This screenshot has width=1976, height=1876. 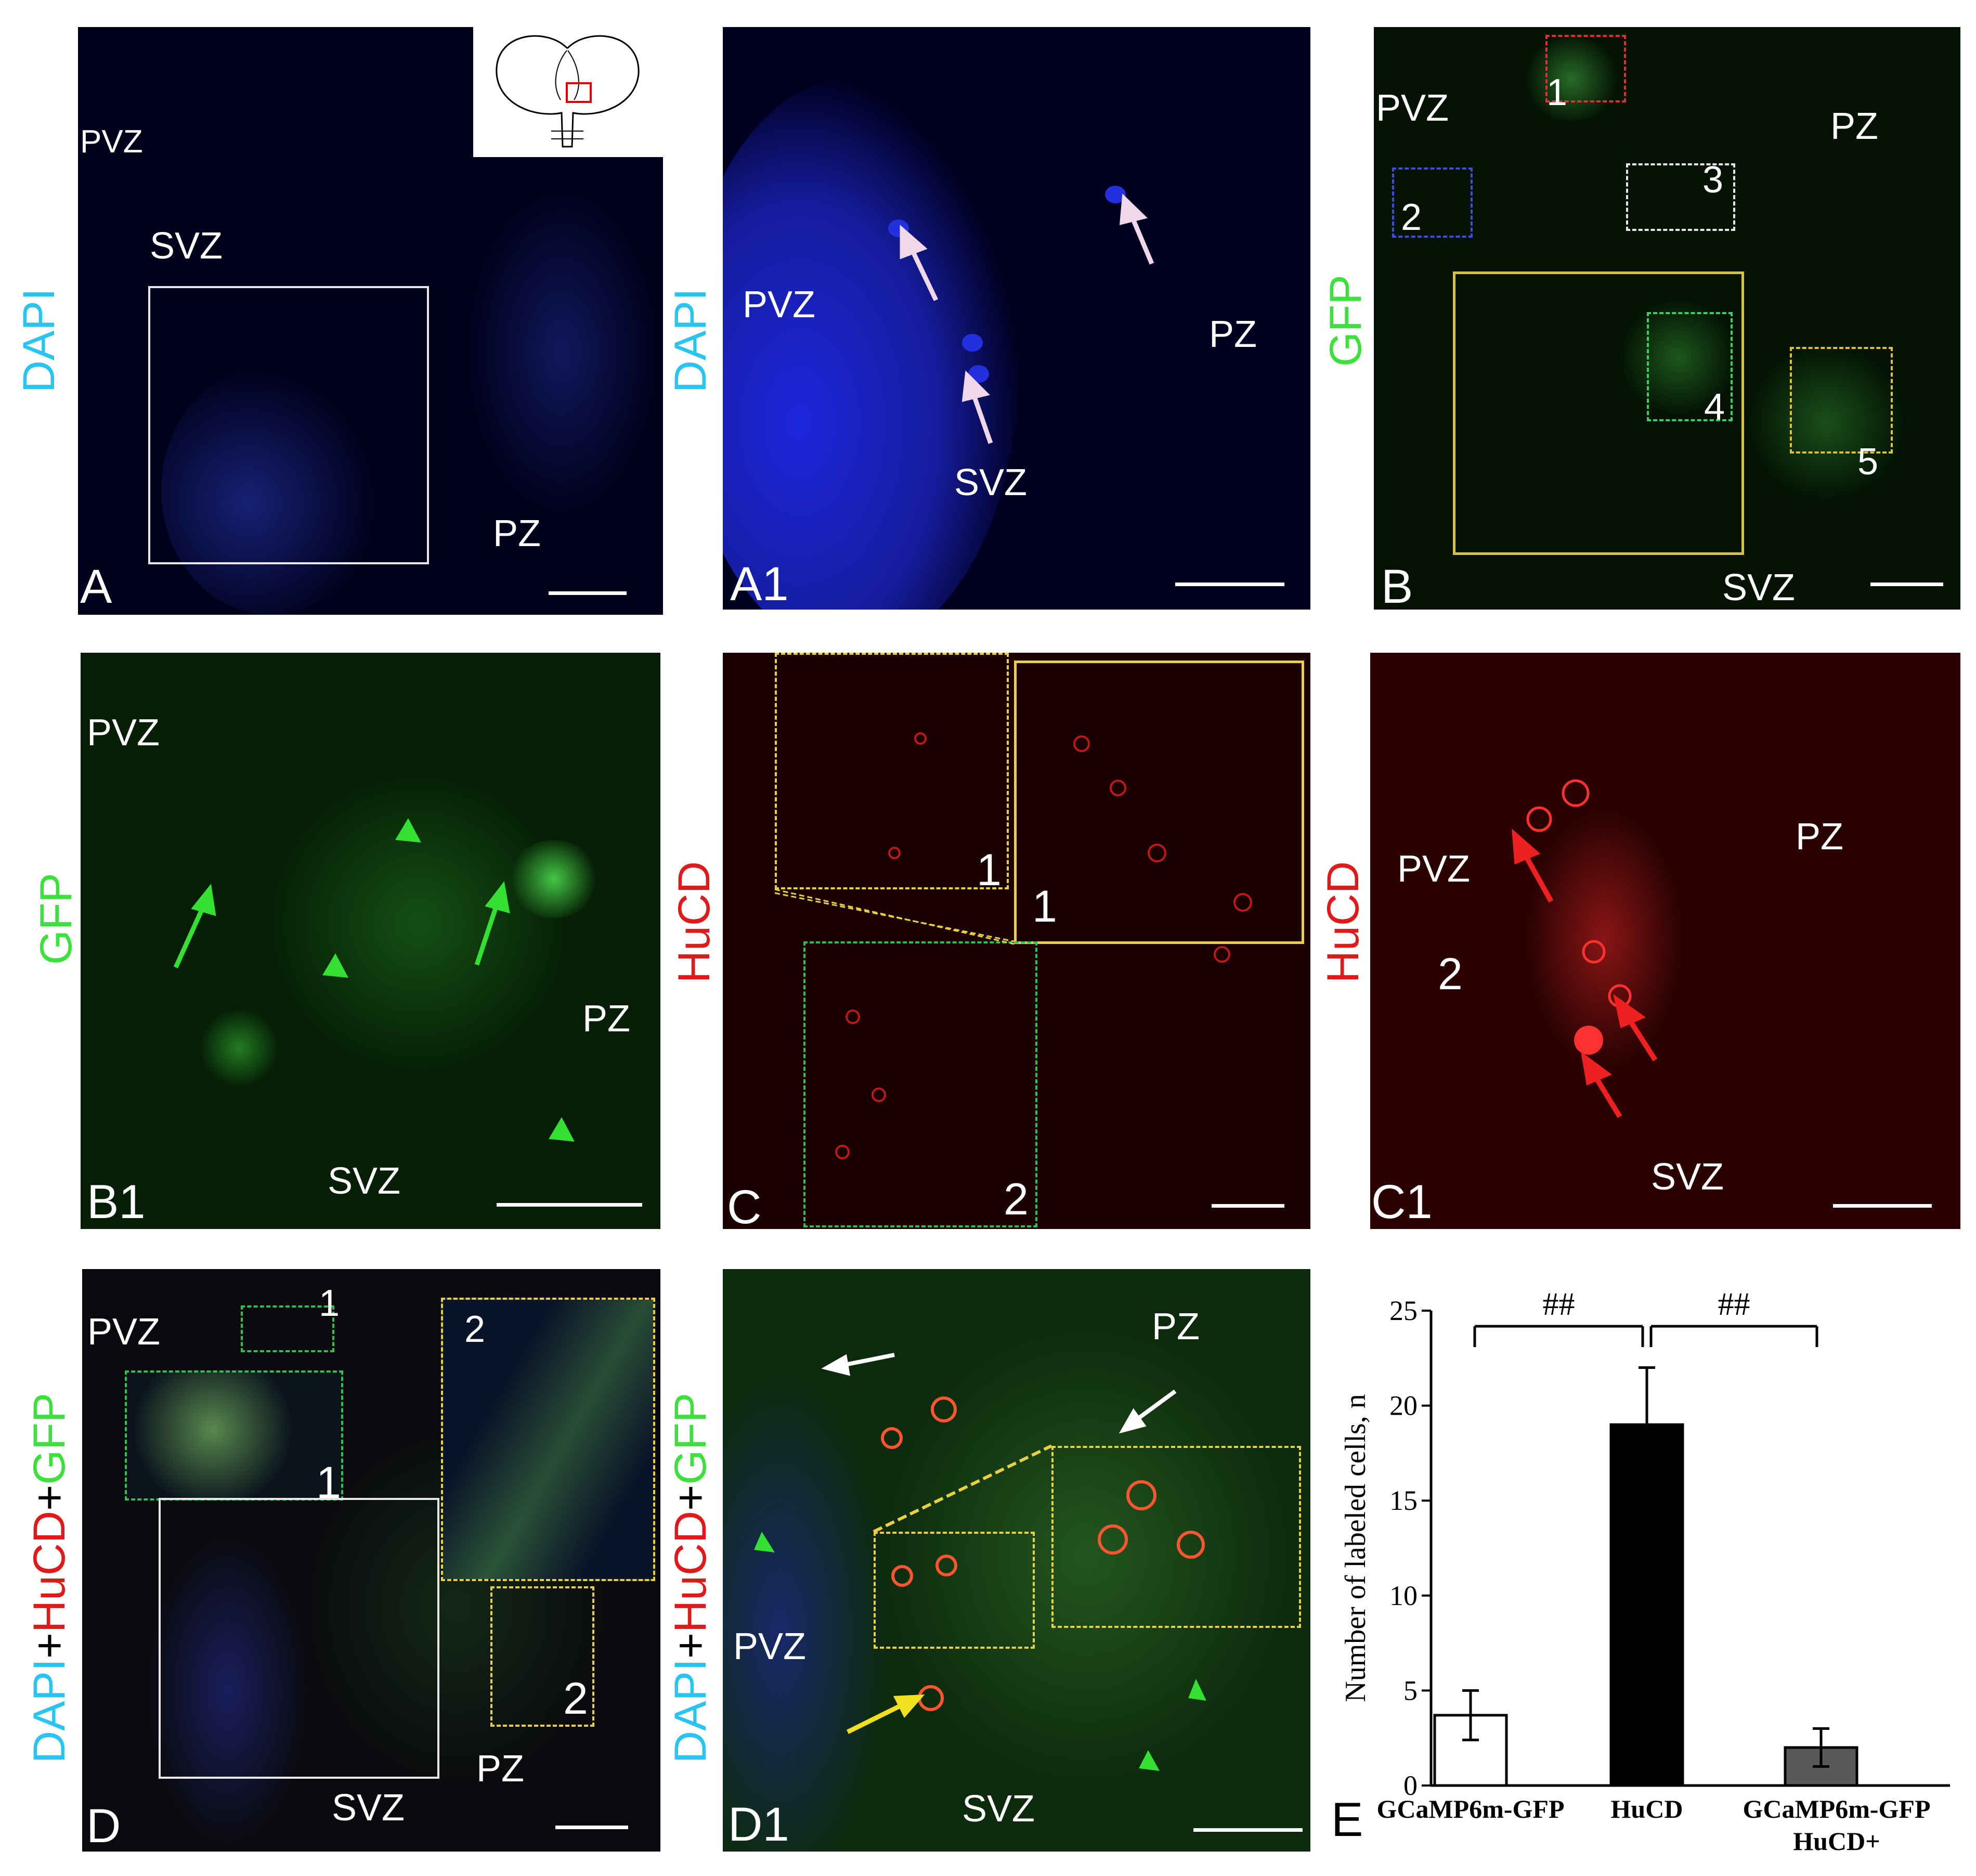 What do you see at coordinates (1397, 585) in the screenshot?
I see `panel-letter: B` at bounding box center [1397, 585].